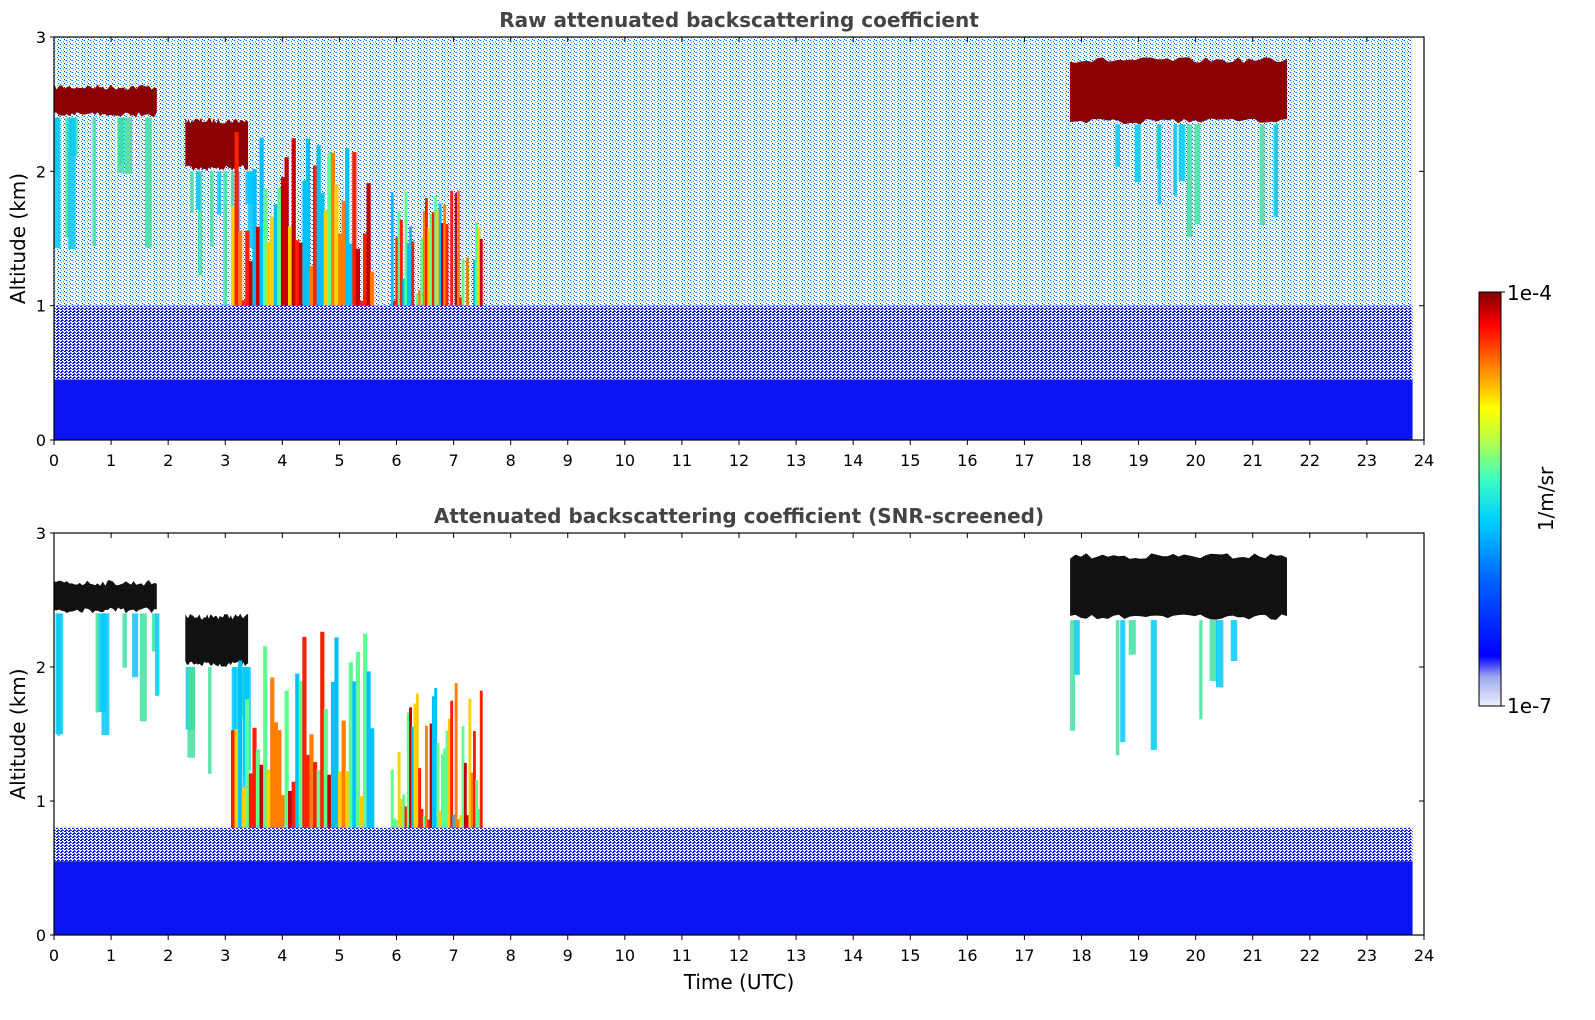 Image resolution: width=1595 pixels, height=1020 pixels. I want to click on x-tick-label: 8, so click(511, 460).